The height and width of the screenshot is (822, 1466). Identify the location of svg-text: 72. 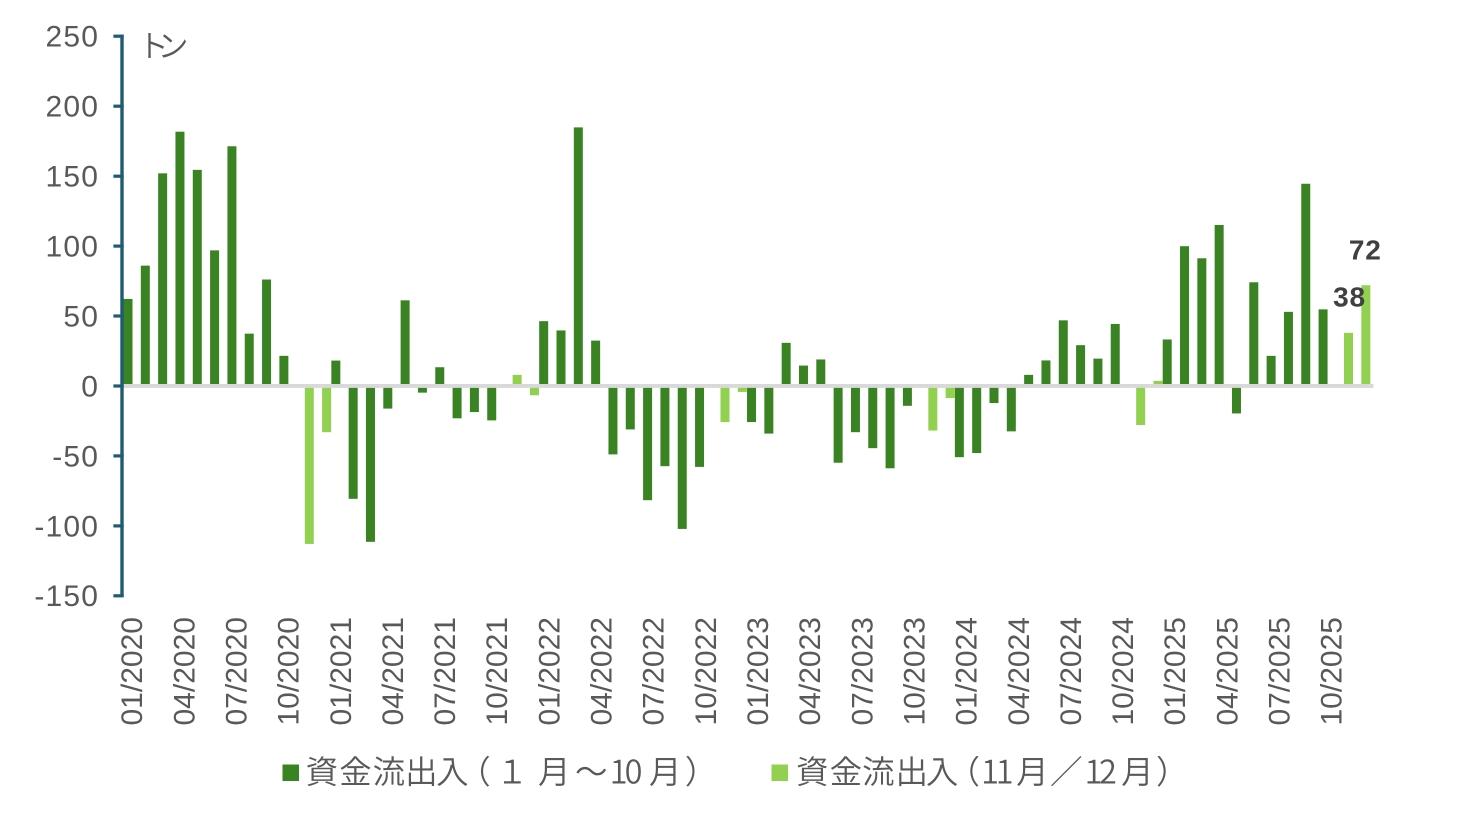
(1365, 250).